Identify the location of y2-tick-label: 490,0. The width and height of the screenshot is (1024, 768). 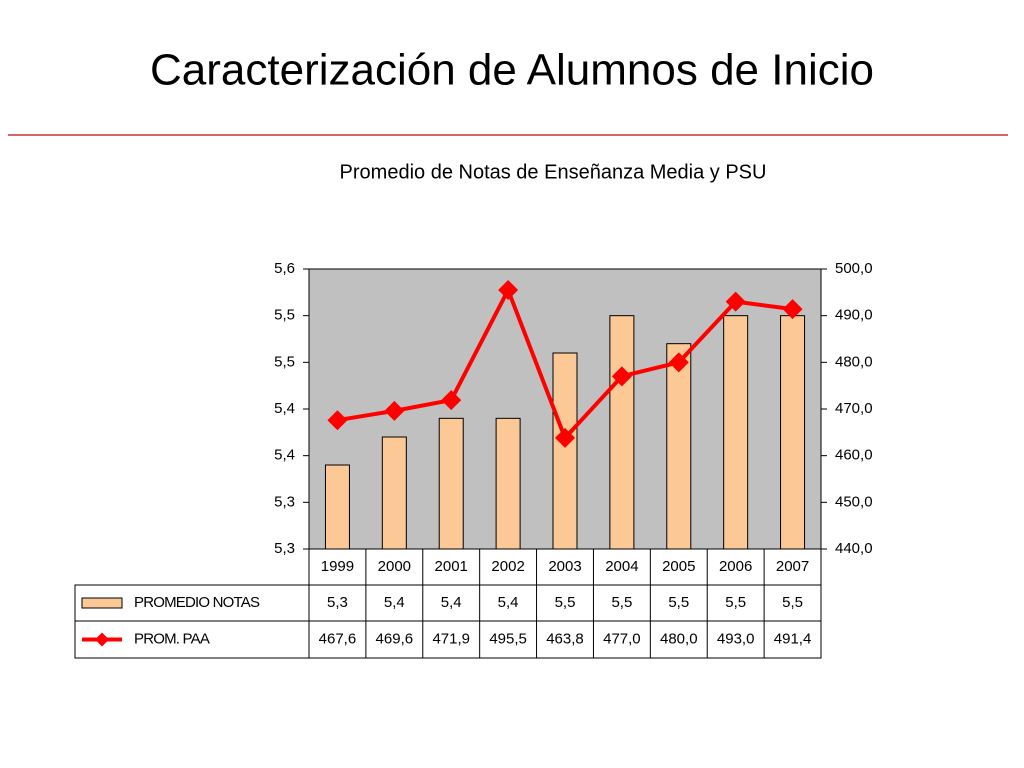
(854, 315).